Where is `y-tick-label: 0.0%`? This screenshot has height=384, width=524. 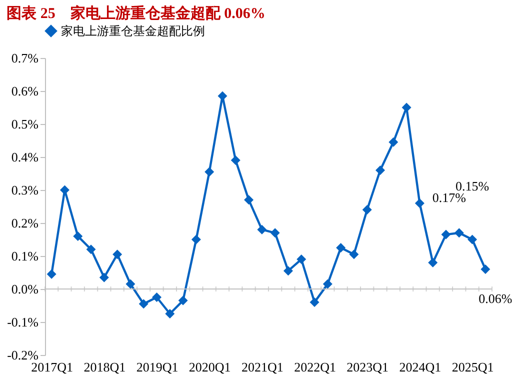 y-tick-label: 0.0% is located at coordinates (25, 289).